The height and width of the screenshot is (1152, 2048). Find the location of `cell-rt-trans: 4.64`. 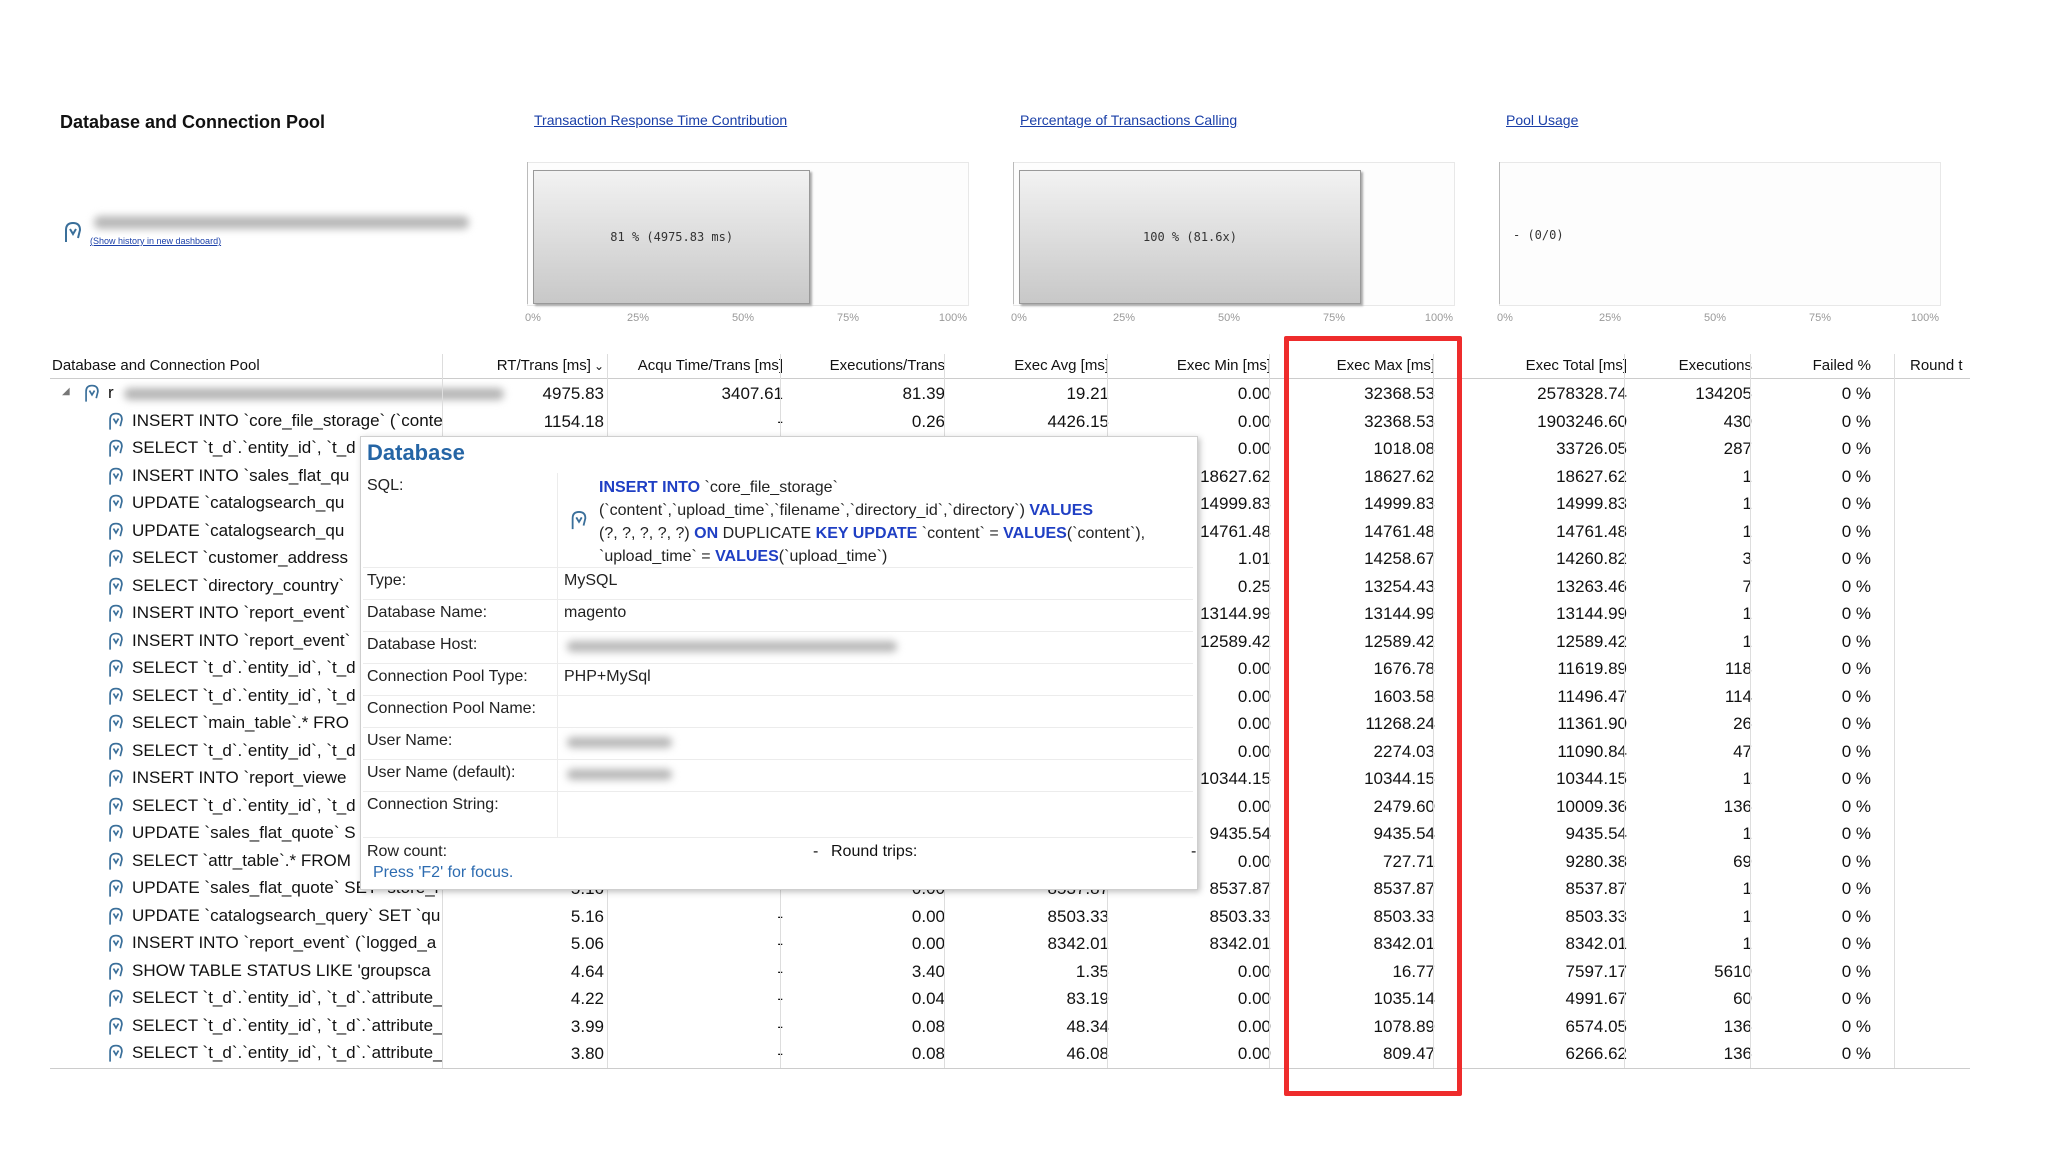

cell-rt-trans: 4.64 is located at coordinates (587, 971).